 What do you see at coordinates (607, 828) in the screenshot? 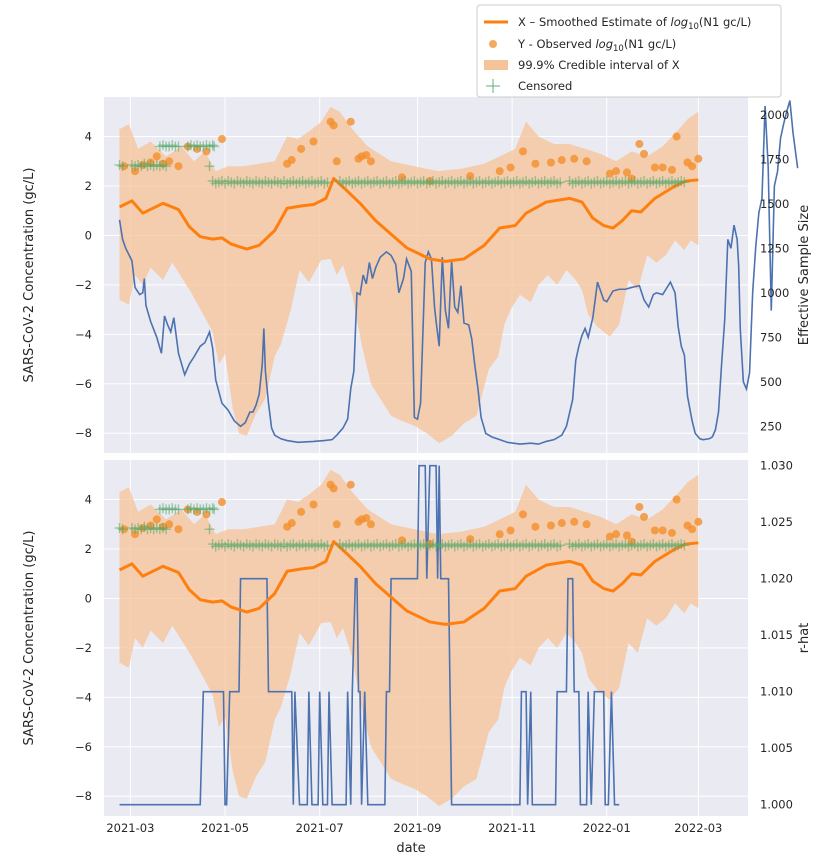
I see `x-tick-label: 2022-01` at bounding box center [607, 828].